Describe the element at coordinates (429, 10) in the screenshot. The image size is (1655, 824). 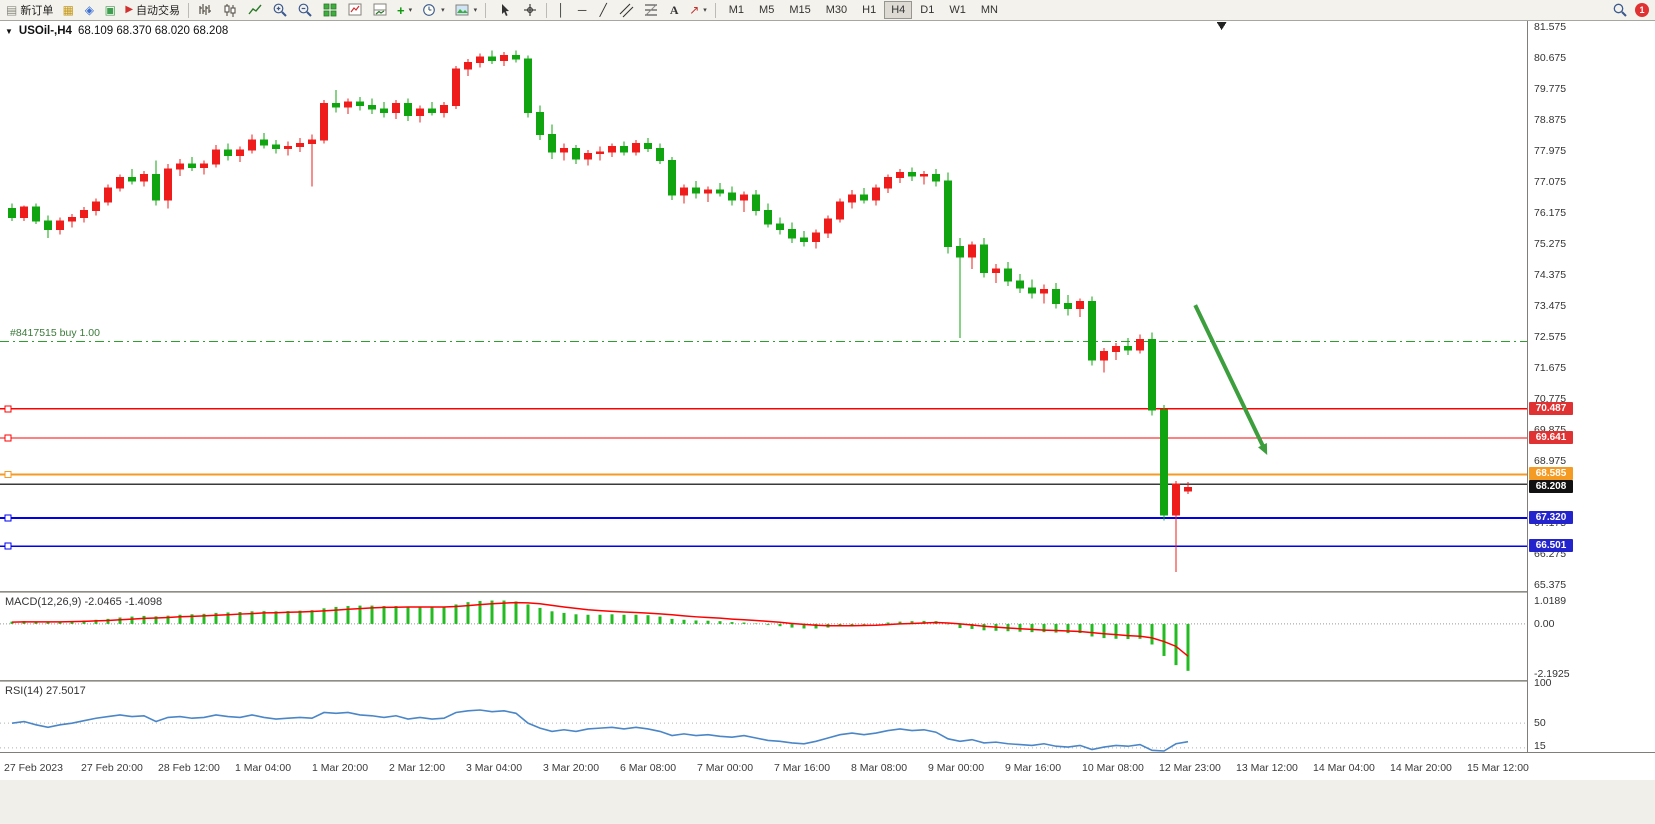
I see `period-clock-icon` at that location.